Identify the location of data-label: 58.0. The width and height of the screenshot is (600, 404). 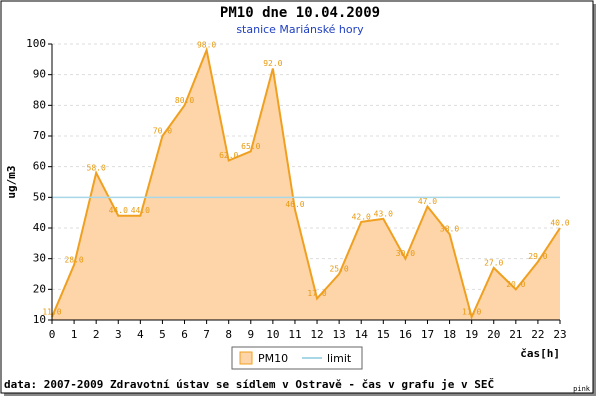
(96, 167).